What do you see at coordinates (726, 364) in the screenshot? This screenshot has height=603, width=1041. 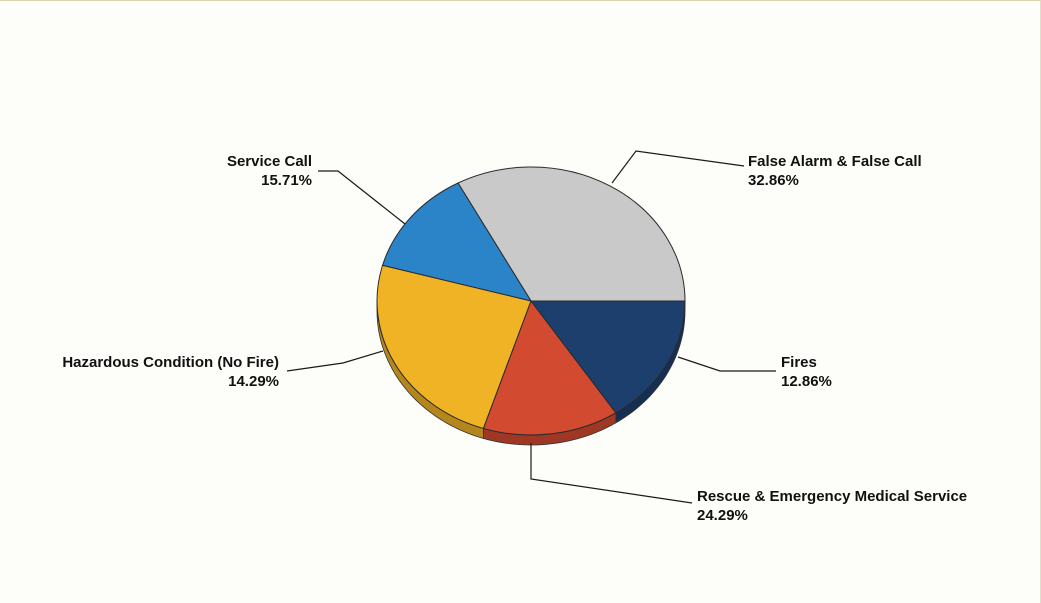 I see `leader-line-fires` at bounding box center [726, 364].